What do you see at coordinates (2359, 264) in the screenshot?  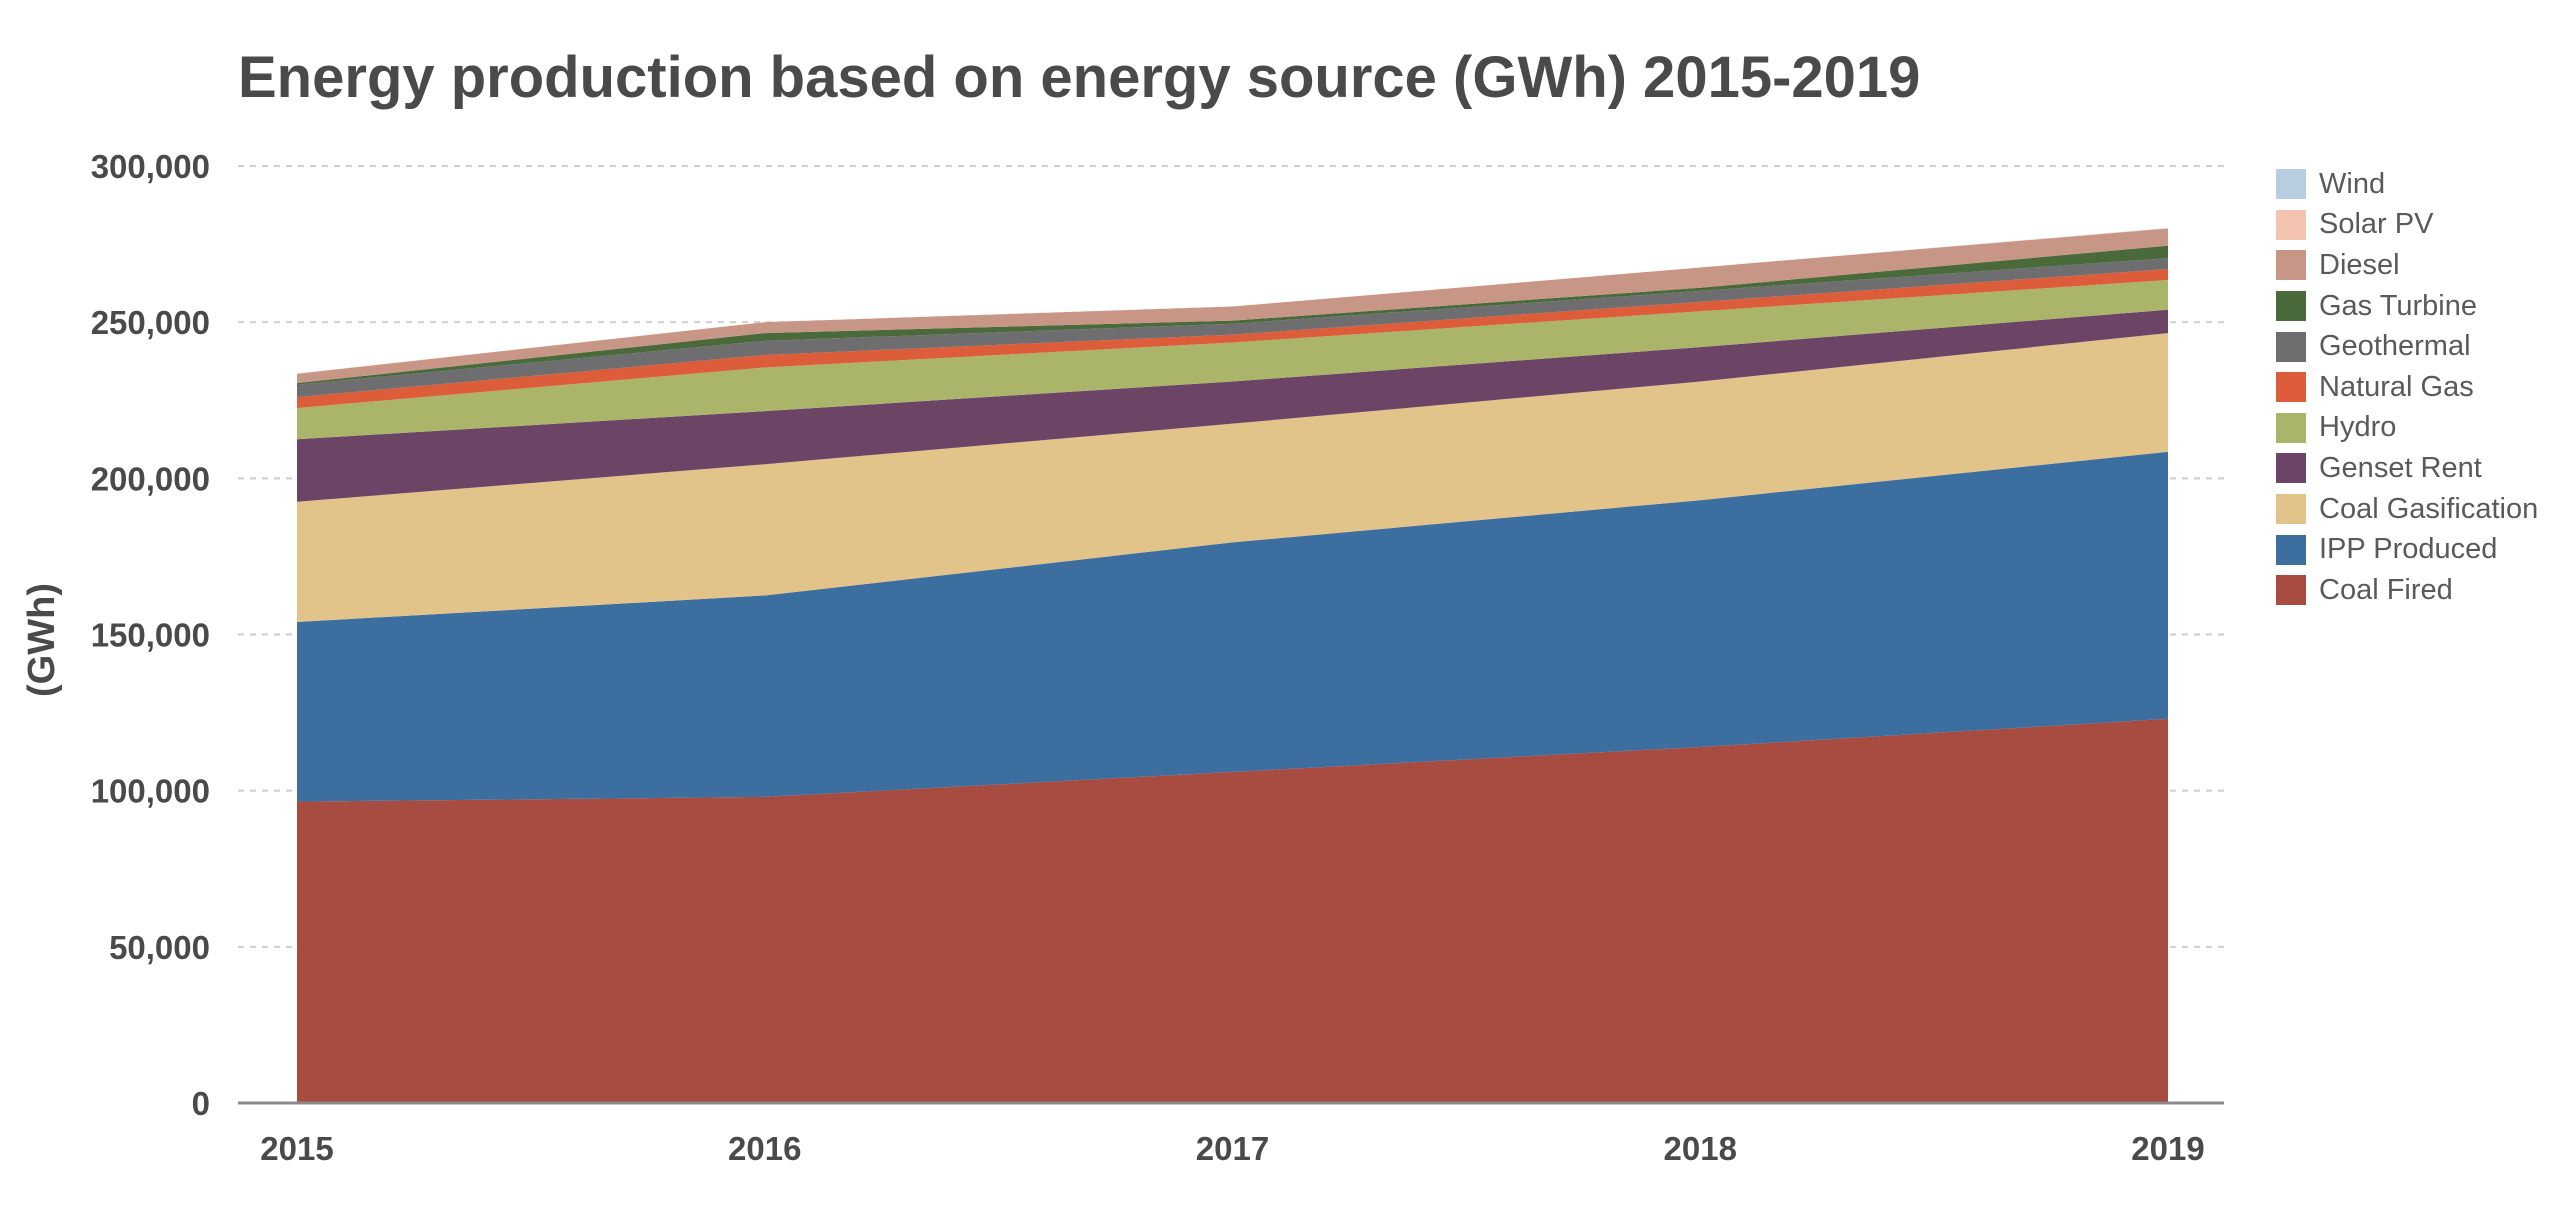 I see `legend-label: Diesel` at bounding box center [2359, 264].